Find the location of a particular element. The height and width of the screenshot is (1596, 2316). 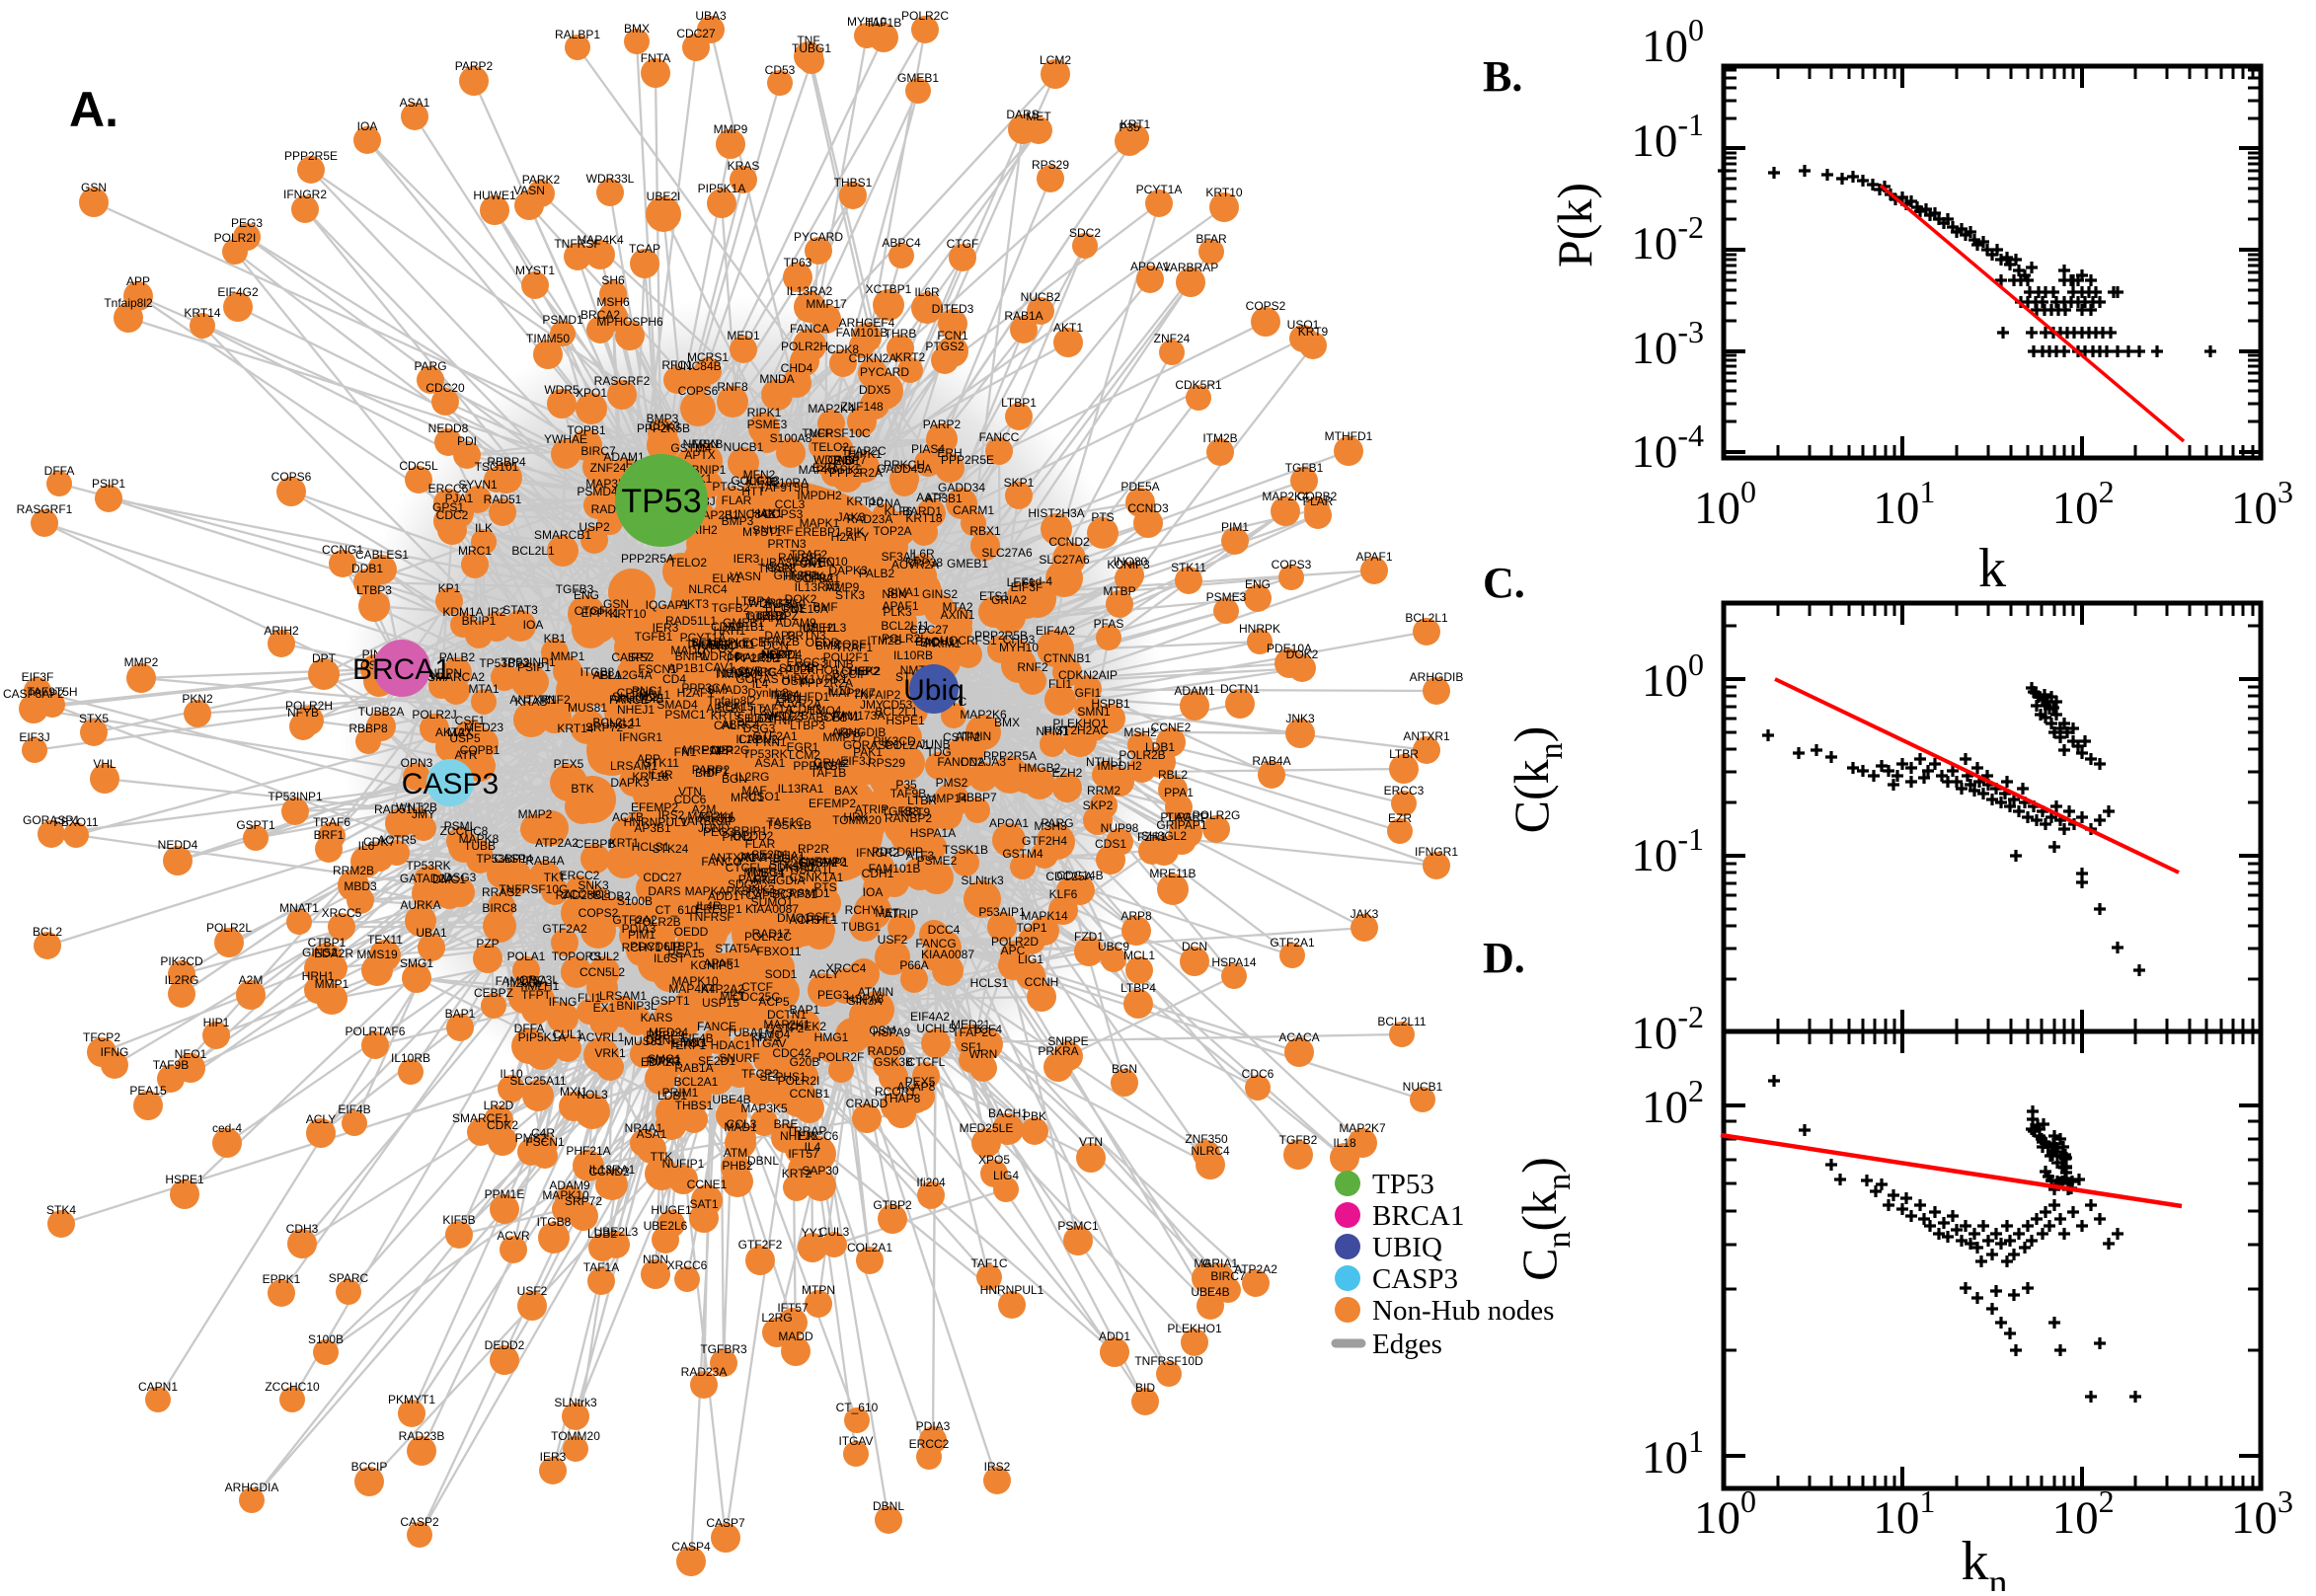

svg-text: KRAS is located at coordinates (531, 702).